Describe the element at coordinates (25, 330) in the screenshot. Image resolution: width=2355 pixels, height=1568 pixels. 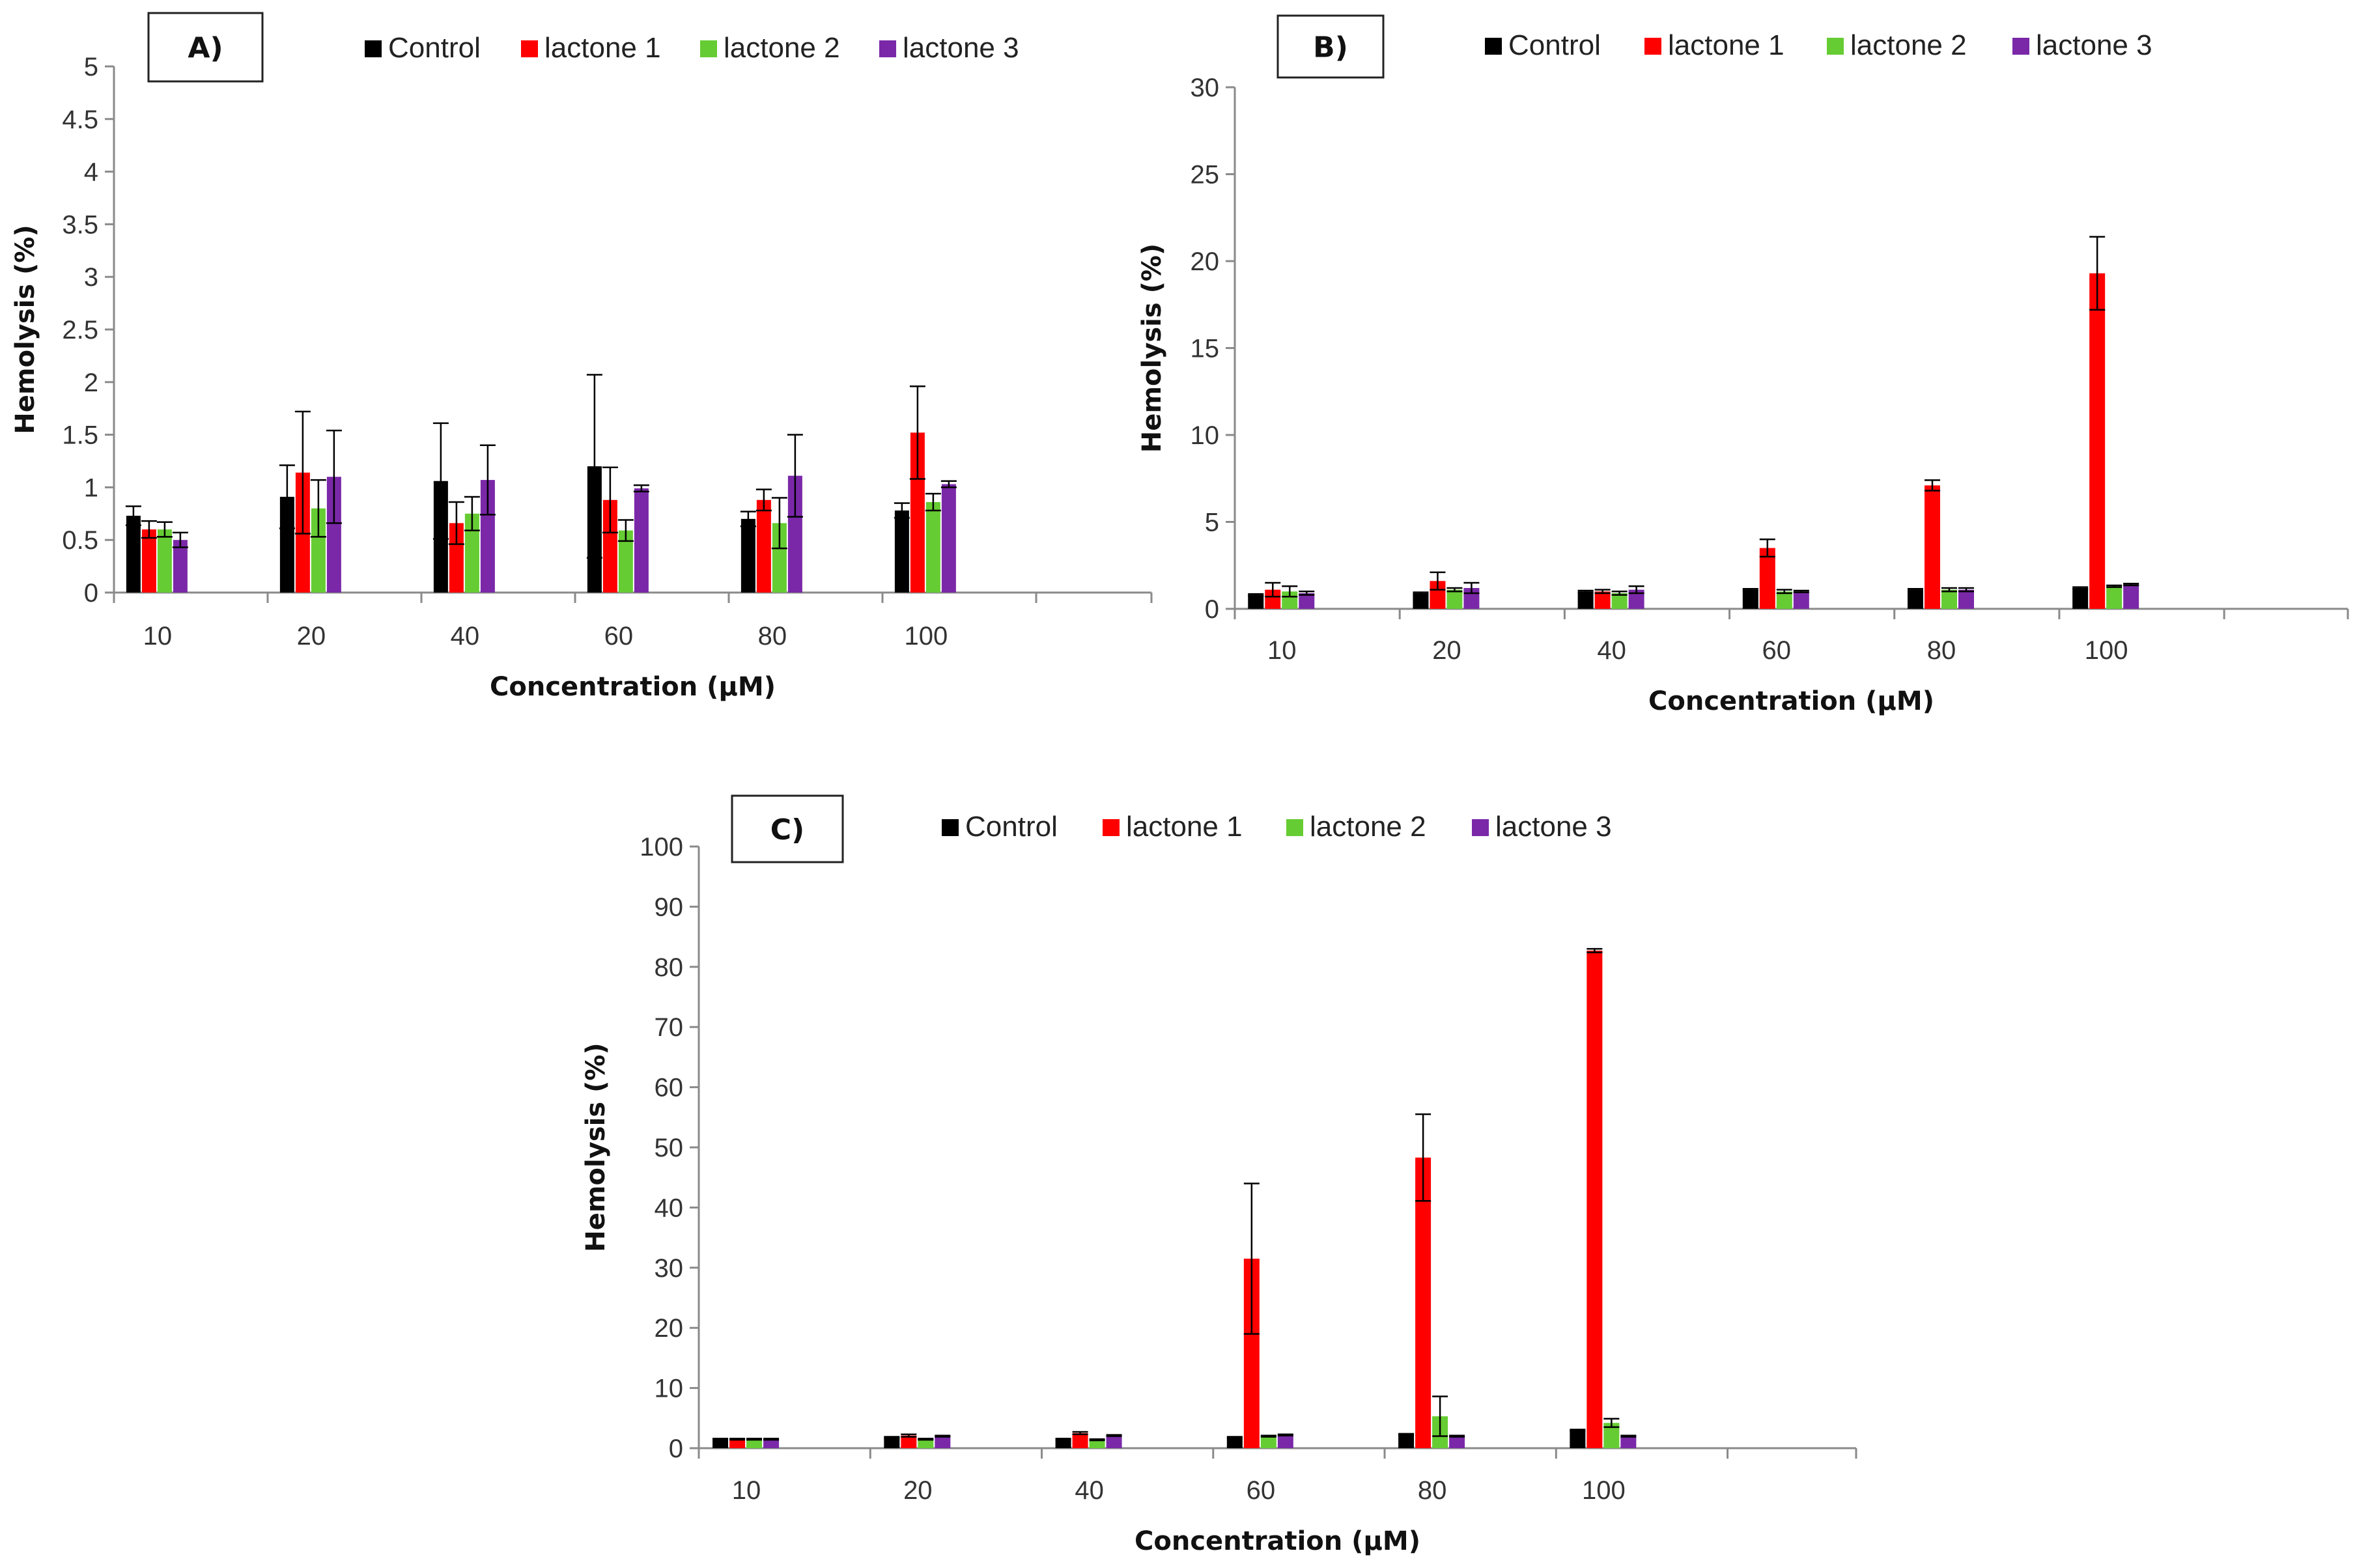
I see `y-axis-title: Hemolysis (%)` at that location.